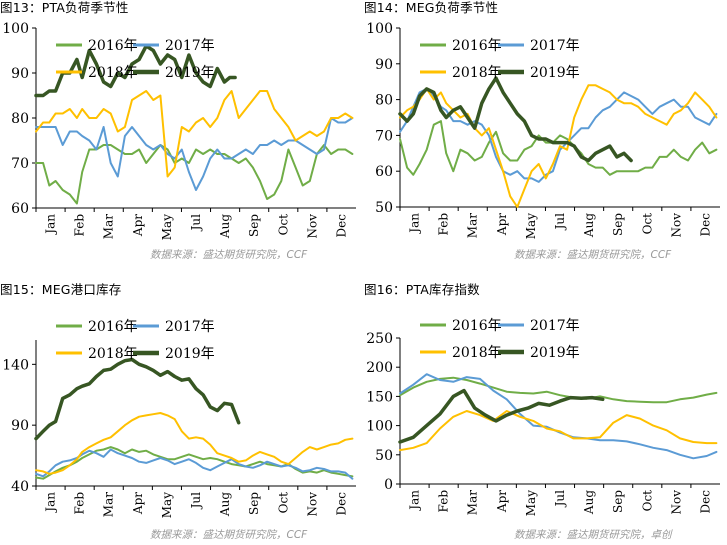 The image size is (727, 545). I want to click on chart-title: 图16：PTA库存指数, so click(422, 289).